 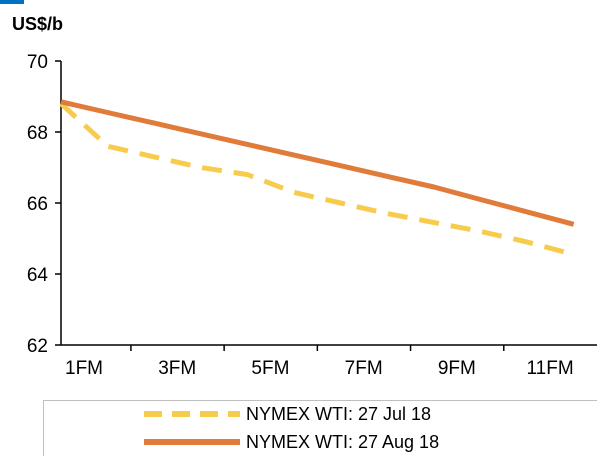 I want to click on x-tick-label: 3FM, so click(x=177, y=368).